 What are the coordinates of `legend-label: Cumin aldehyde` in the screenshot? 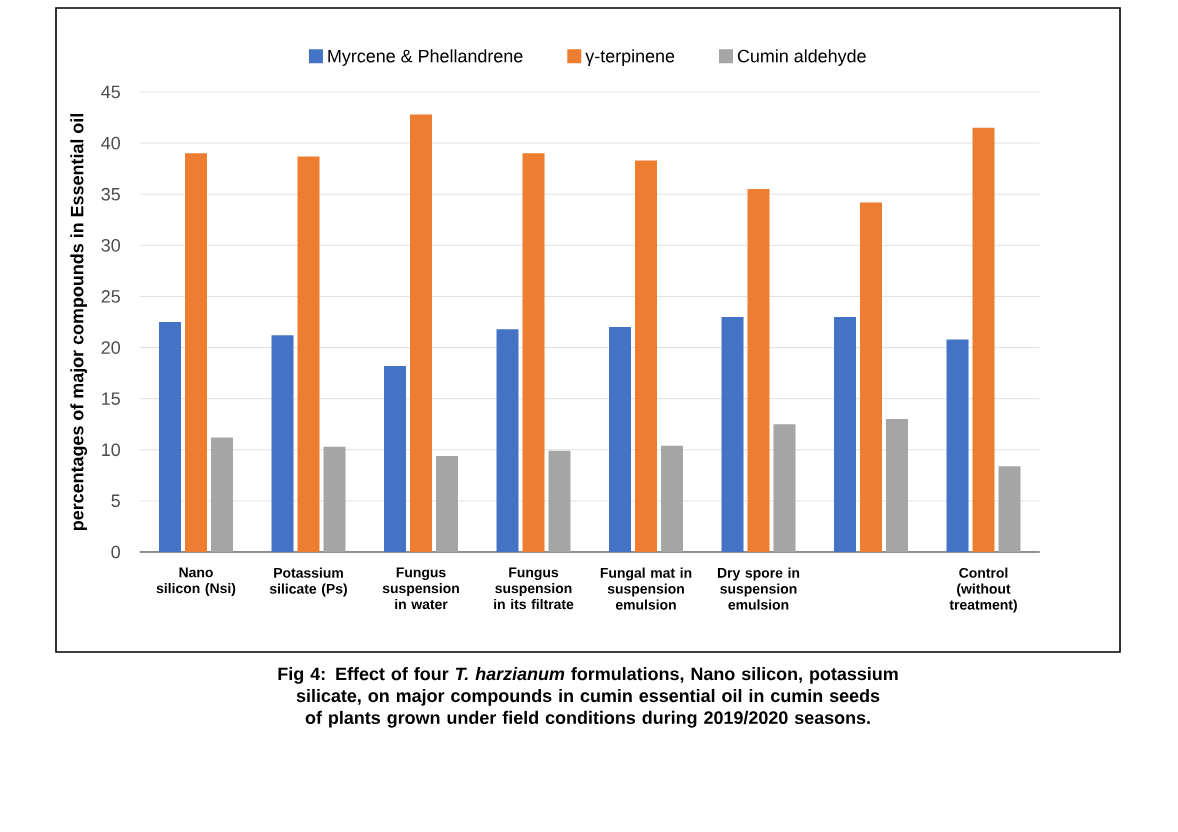 It's located at (801, 57).